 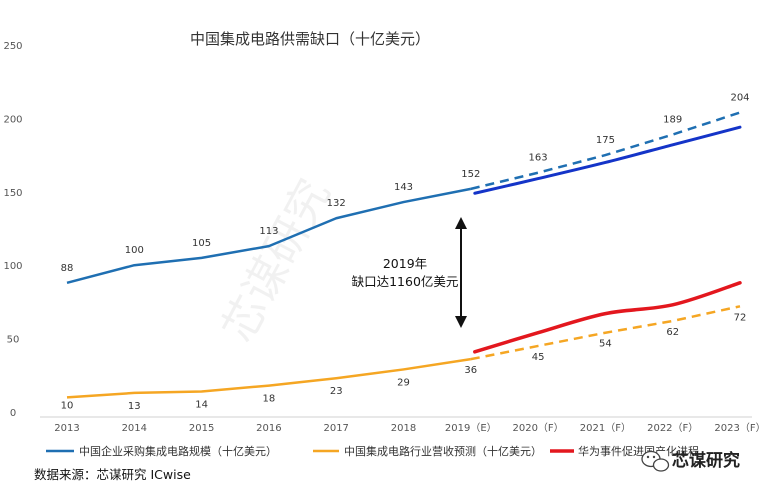 I want to click on supply-data-label: 10, so click(x=67, y=405).